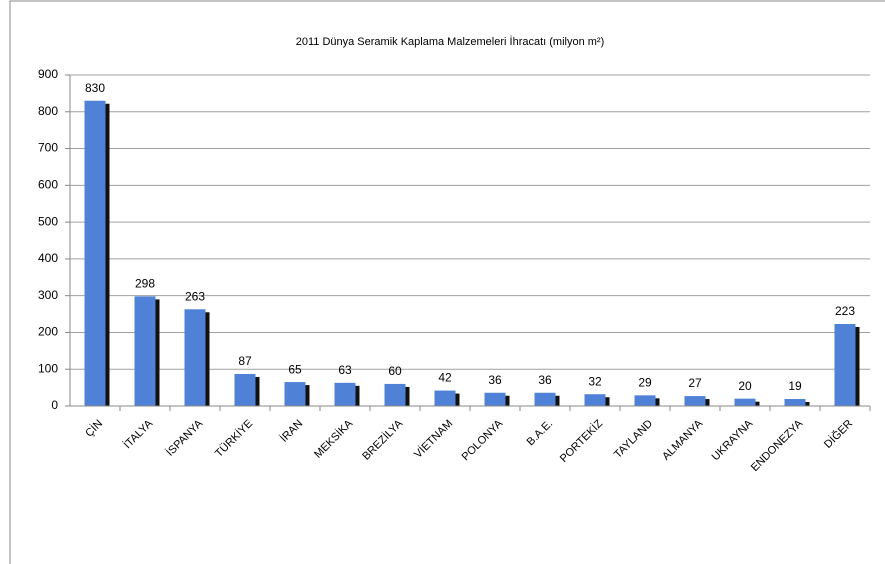 This screenshot has width=885, height=564. What do you see at coordinates (595, 381) in the screenshot?
I see `data-label: 32` at bounding box center [595, 381].